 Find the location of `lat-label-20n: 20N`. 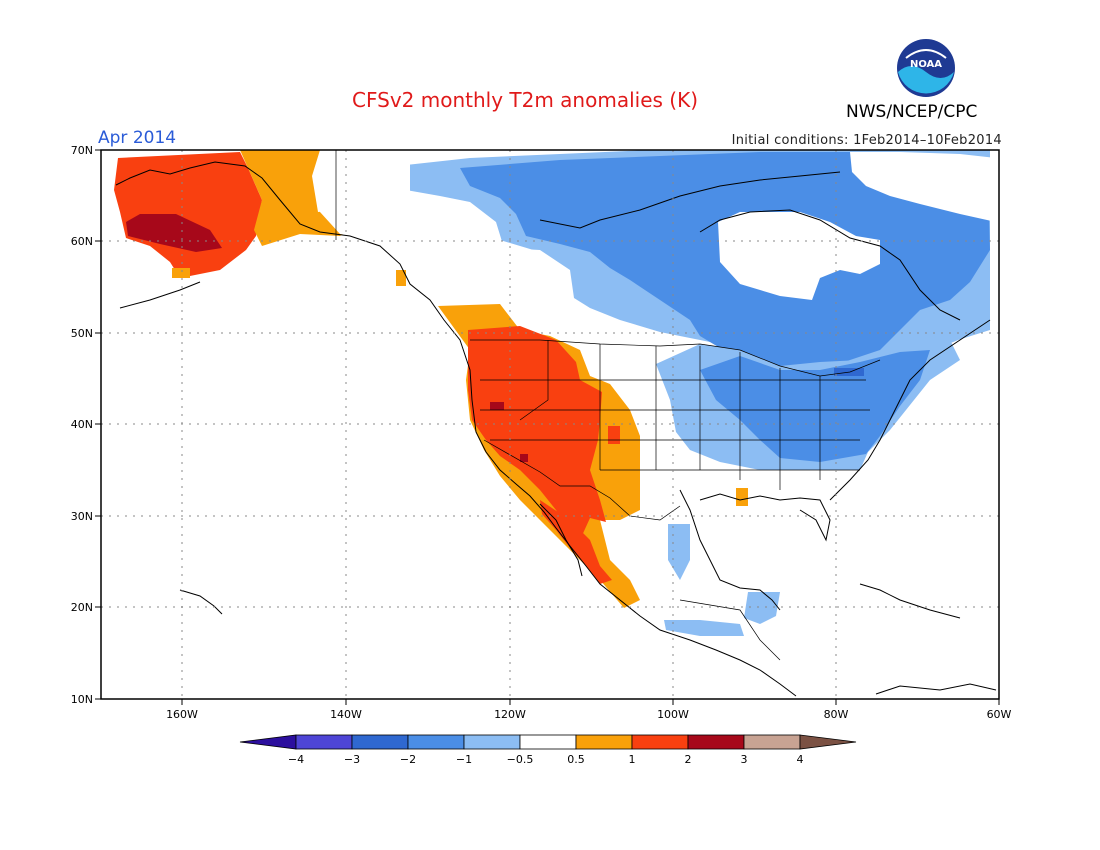

lat-label-20n: 20N is located at coordinates (82, 607).